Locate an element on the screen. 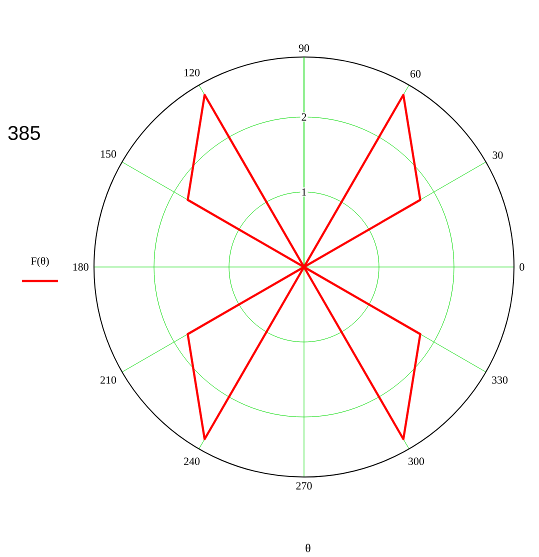  spoke-label: 300 is located at coordinates (416, 462).